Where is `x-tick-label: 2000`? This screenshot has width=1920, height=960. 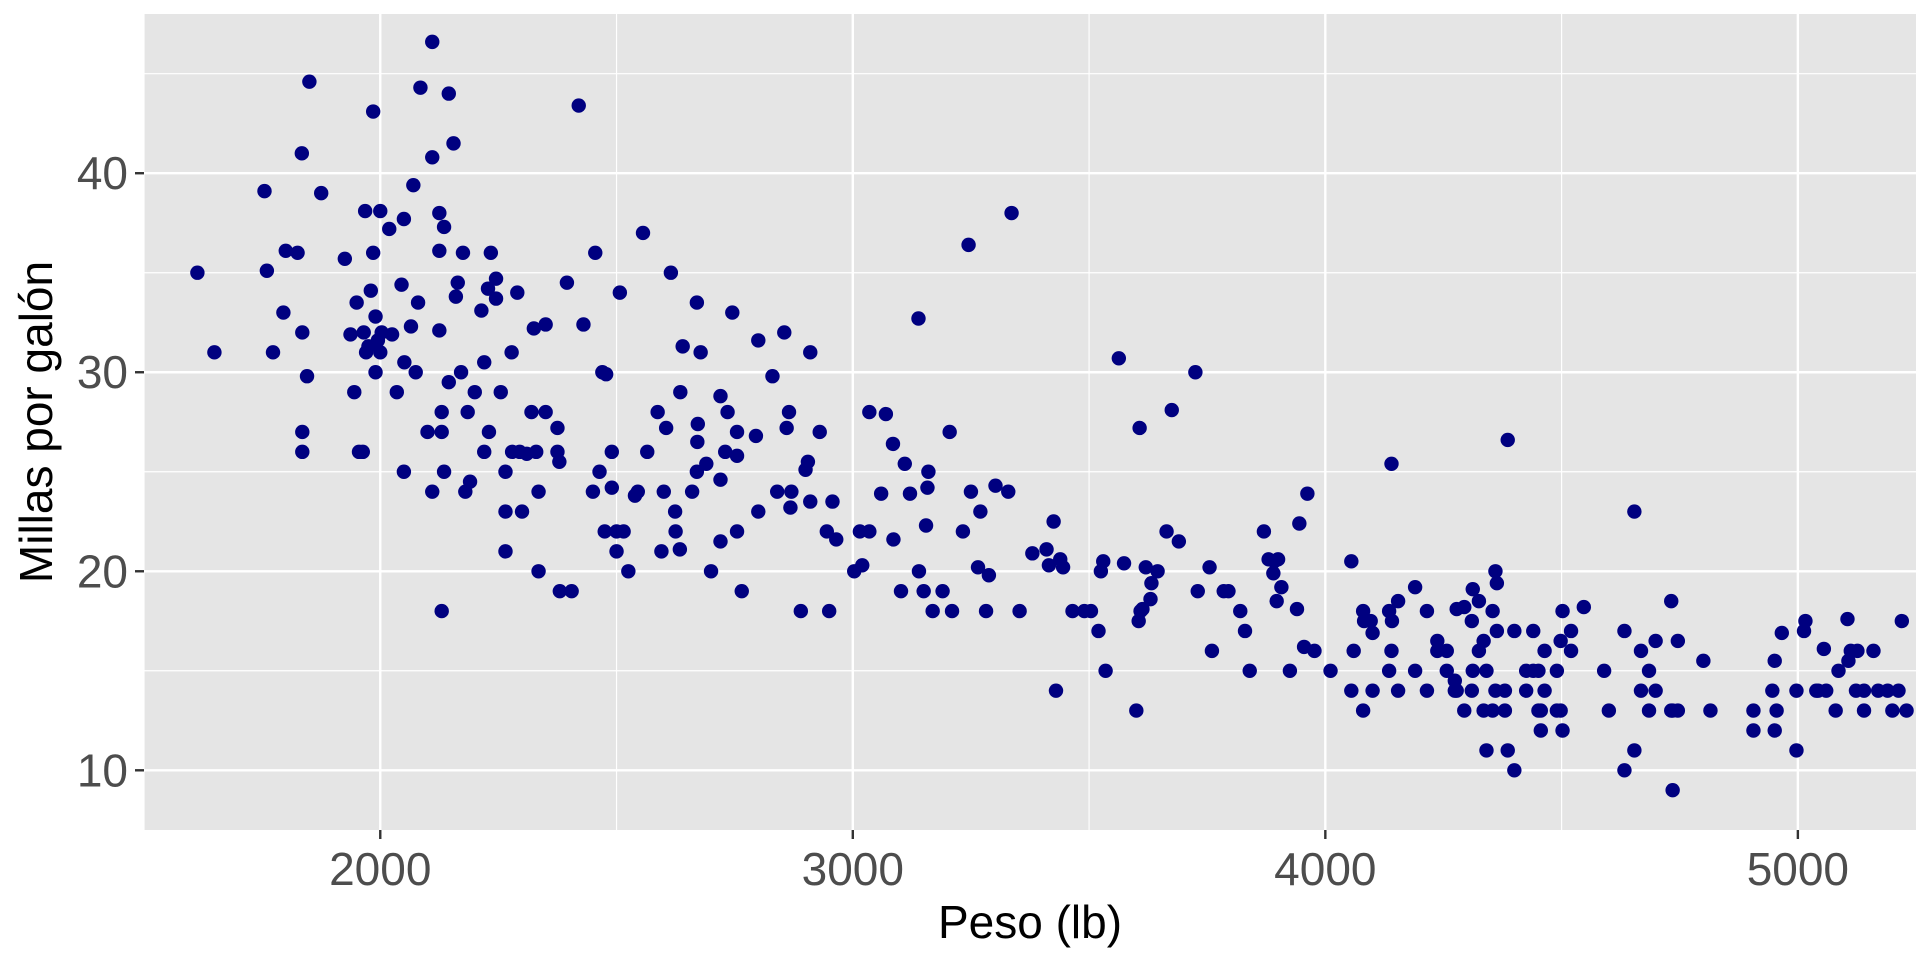
x-tick-label: 2000 is located at coordinates (380, 869).